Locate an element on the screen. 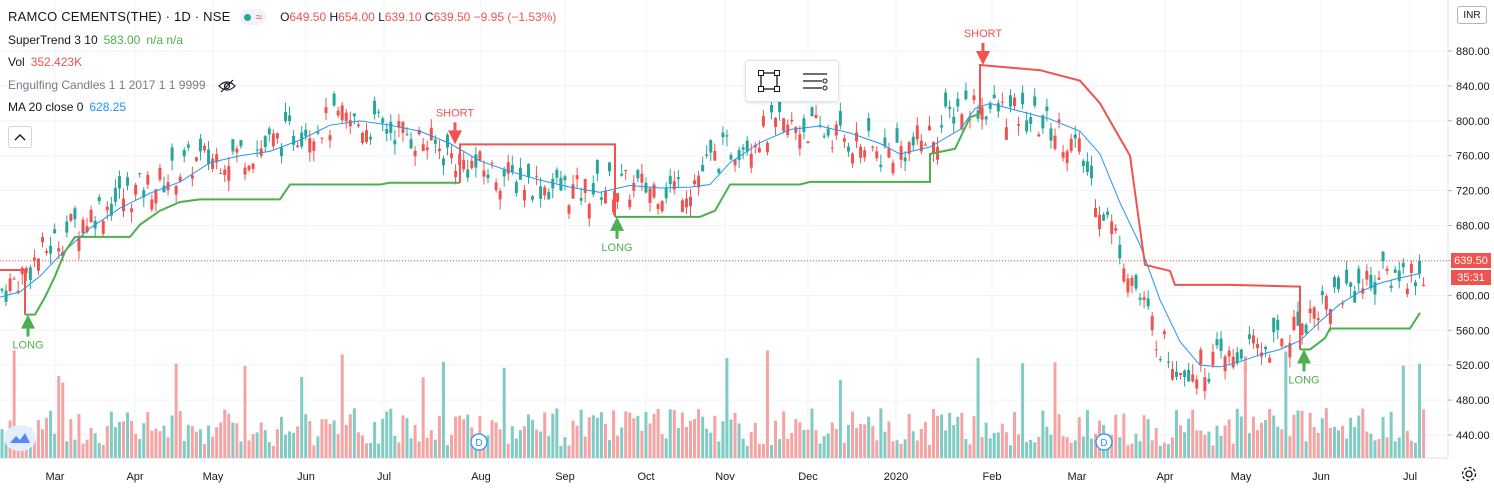 The image size is (1494, 488). collapse-legend-button is located at coordinates (20, 137).